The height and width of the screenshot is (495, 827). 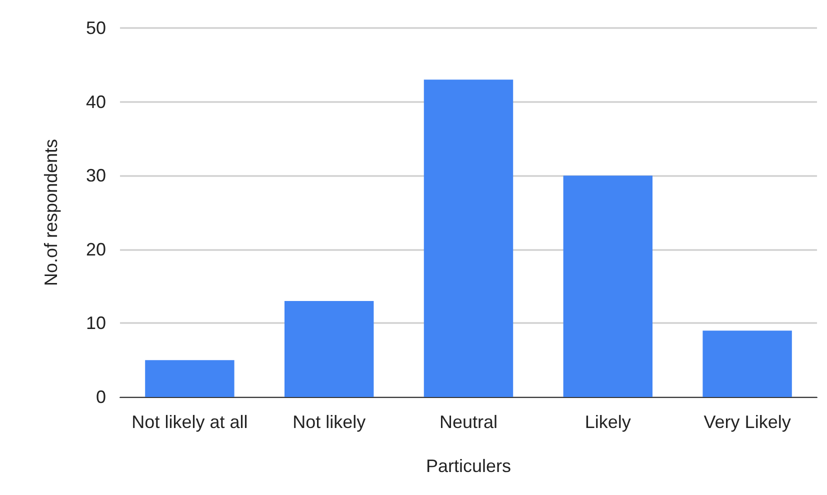 What do you see at coordinates (468, 422) in the screenshot?
I see `x-tick-label: Neutral` at bounding box center [468, 422].